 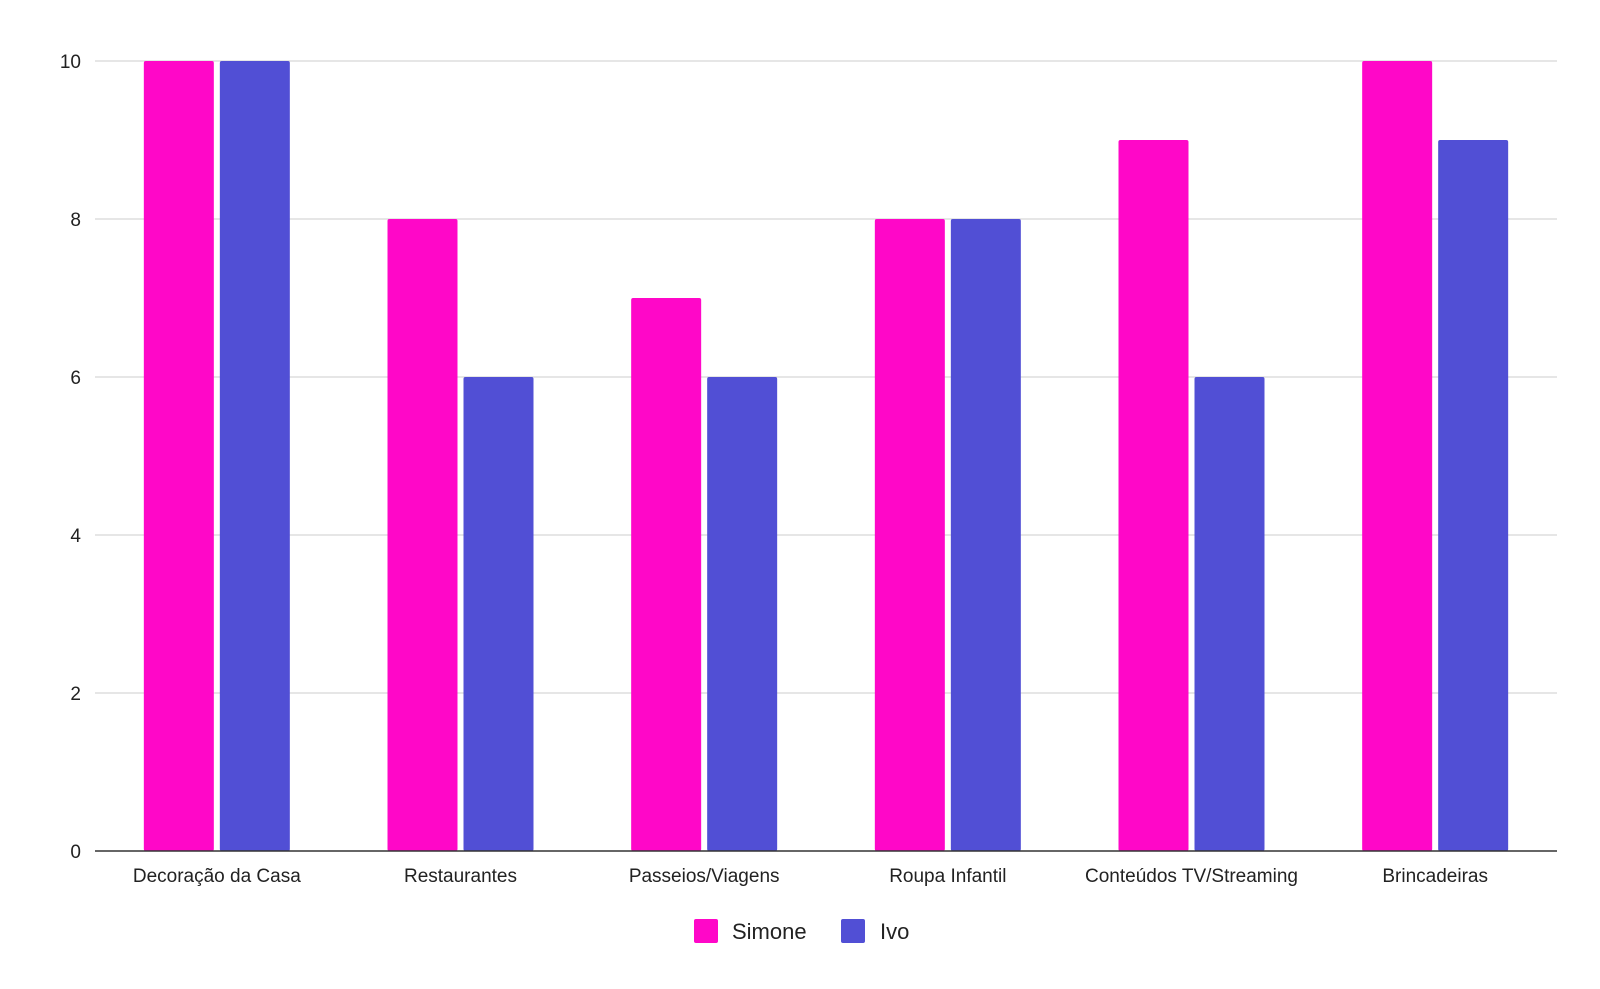 What do you see at coordinates (75, 694) in the screenshot?
I see `y-tick-label: 2` at bounding box center [75, 694].